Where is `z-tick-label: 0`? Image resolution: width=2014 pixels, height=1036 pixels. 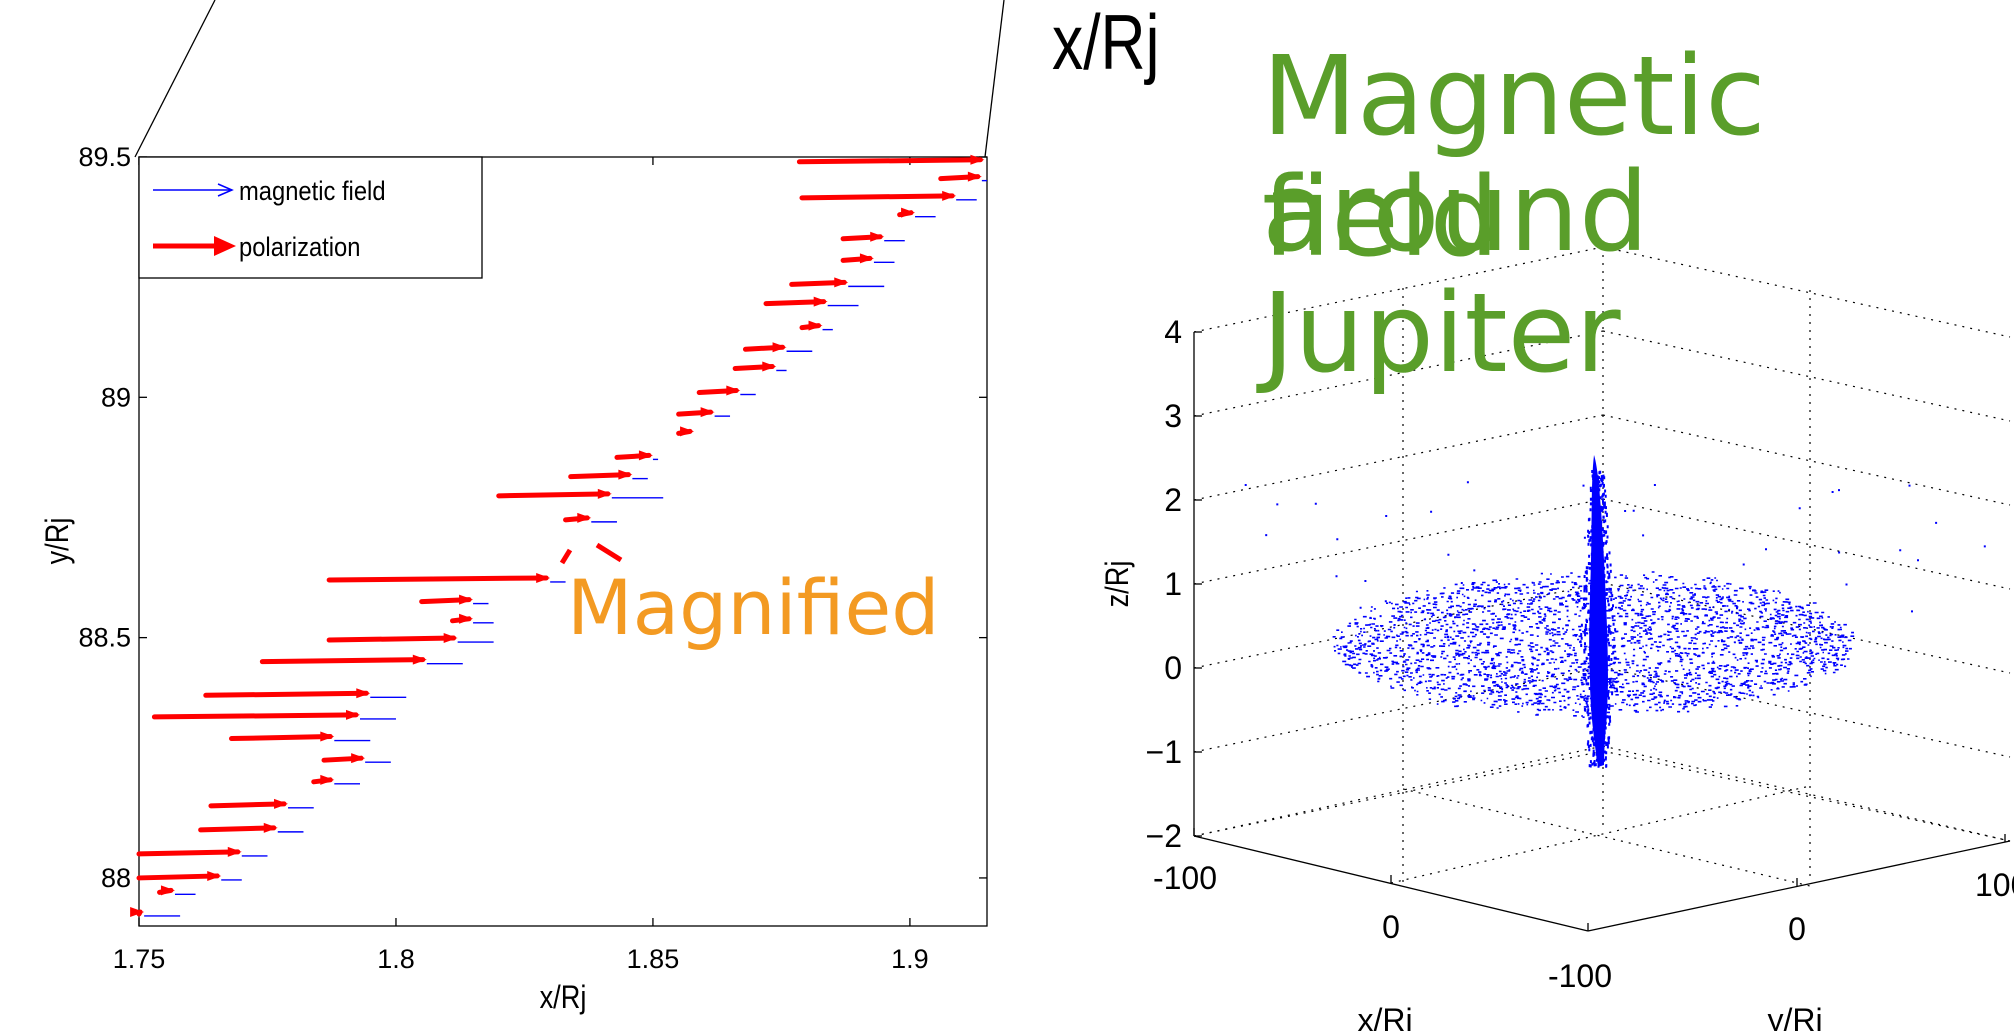
z-tick-label: 0 is located at coordinates (1173, 668).